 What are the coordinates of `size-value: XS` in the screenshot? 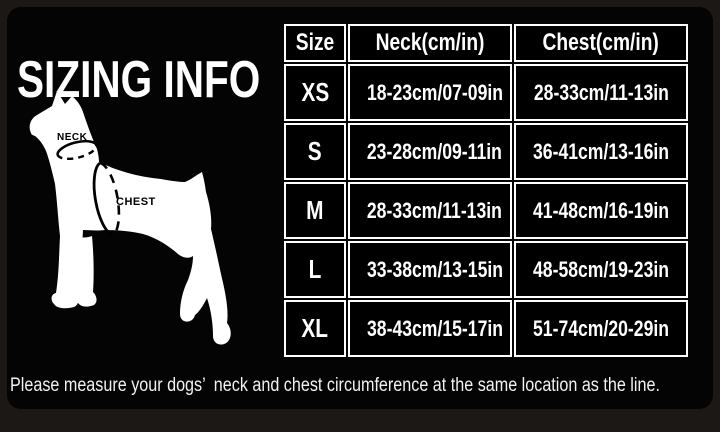 It's located at (315, 92).